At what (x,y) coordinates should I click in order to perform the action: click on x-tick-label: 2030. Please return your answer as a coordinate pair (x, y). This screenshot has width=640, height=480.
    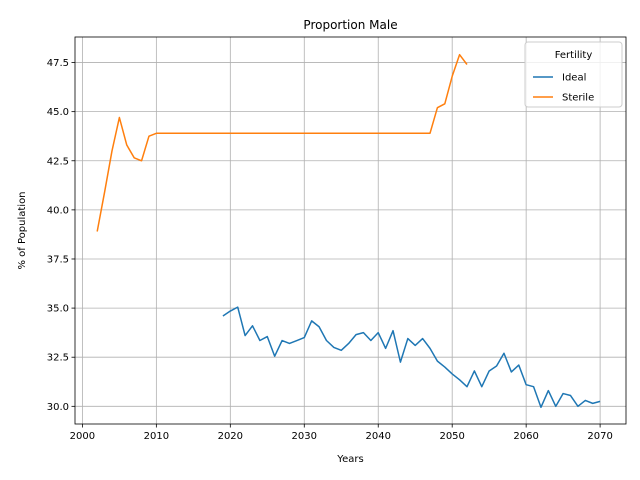
    Looking at the image, I should click on (304, 436).